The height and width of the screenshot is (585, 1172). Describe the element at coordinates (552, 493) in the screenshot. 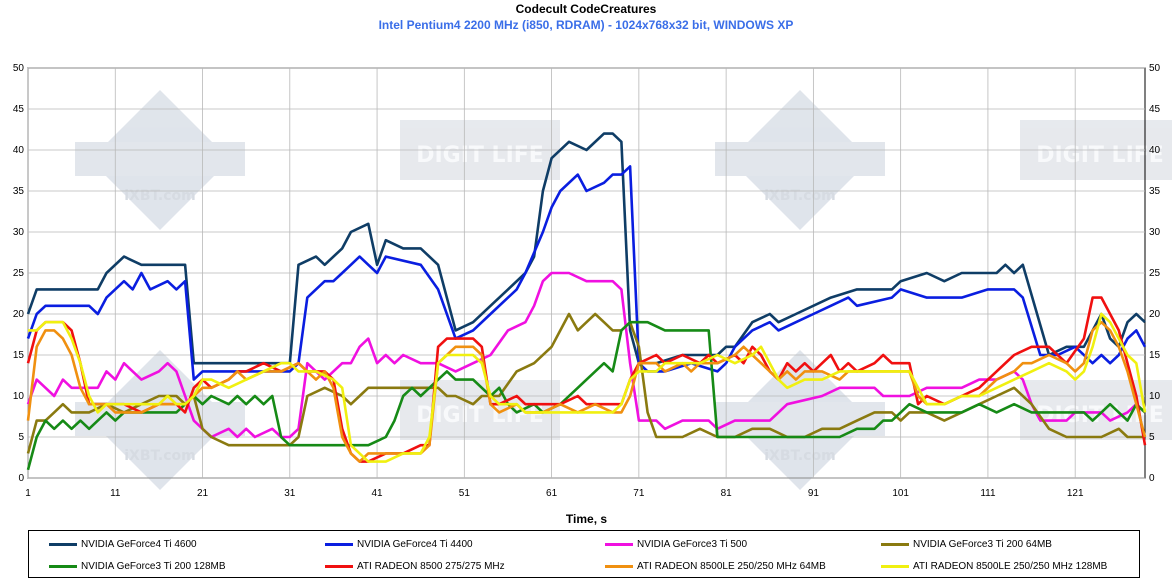

I see `x-tick-label: 61` at that location.